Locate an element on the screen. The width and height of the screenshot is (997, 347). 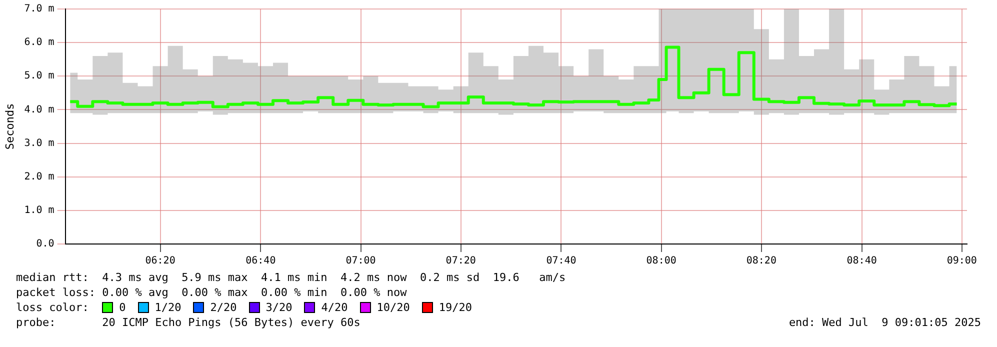
x-tick-label: 06:40 is located at coordinates (261, 261).